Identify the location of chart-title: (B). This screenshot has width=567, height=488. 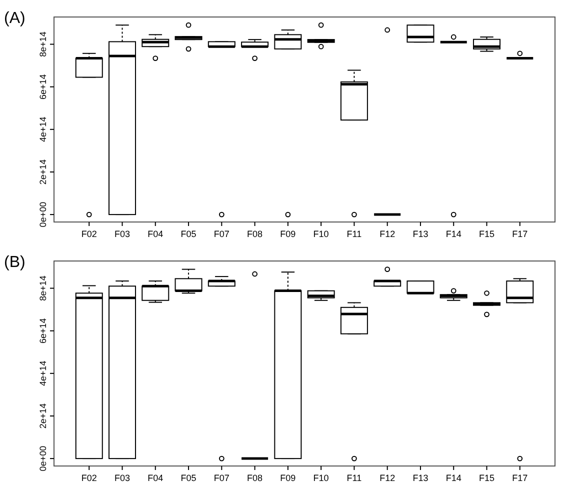
(15, 262).